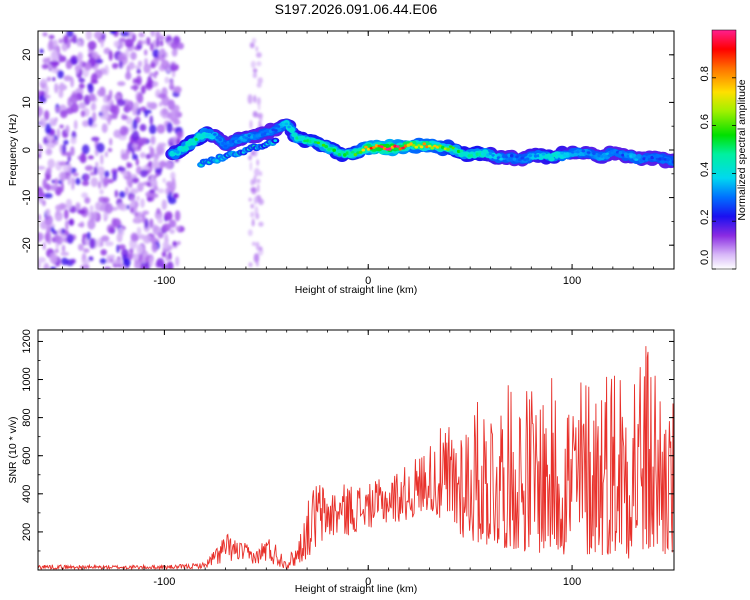 The height and width of the screenshot is (600, 750). I want to click on colorbar-tick-label: 0.6, so click(705, 121).